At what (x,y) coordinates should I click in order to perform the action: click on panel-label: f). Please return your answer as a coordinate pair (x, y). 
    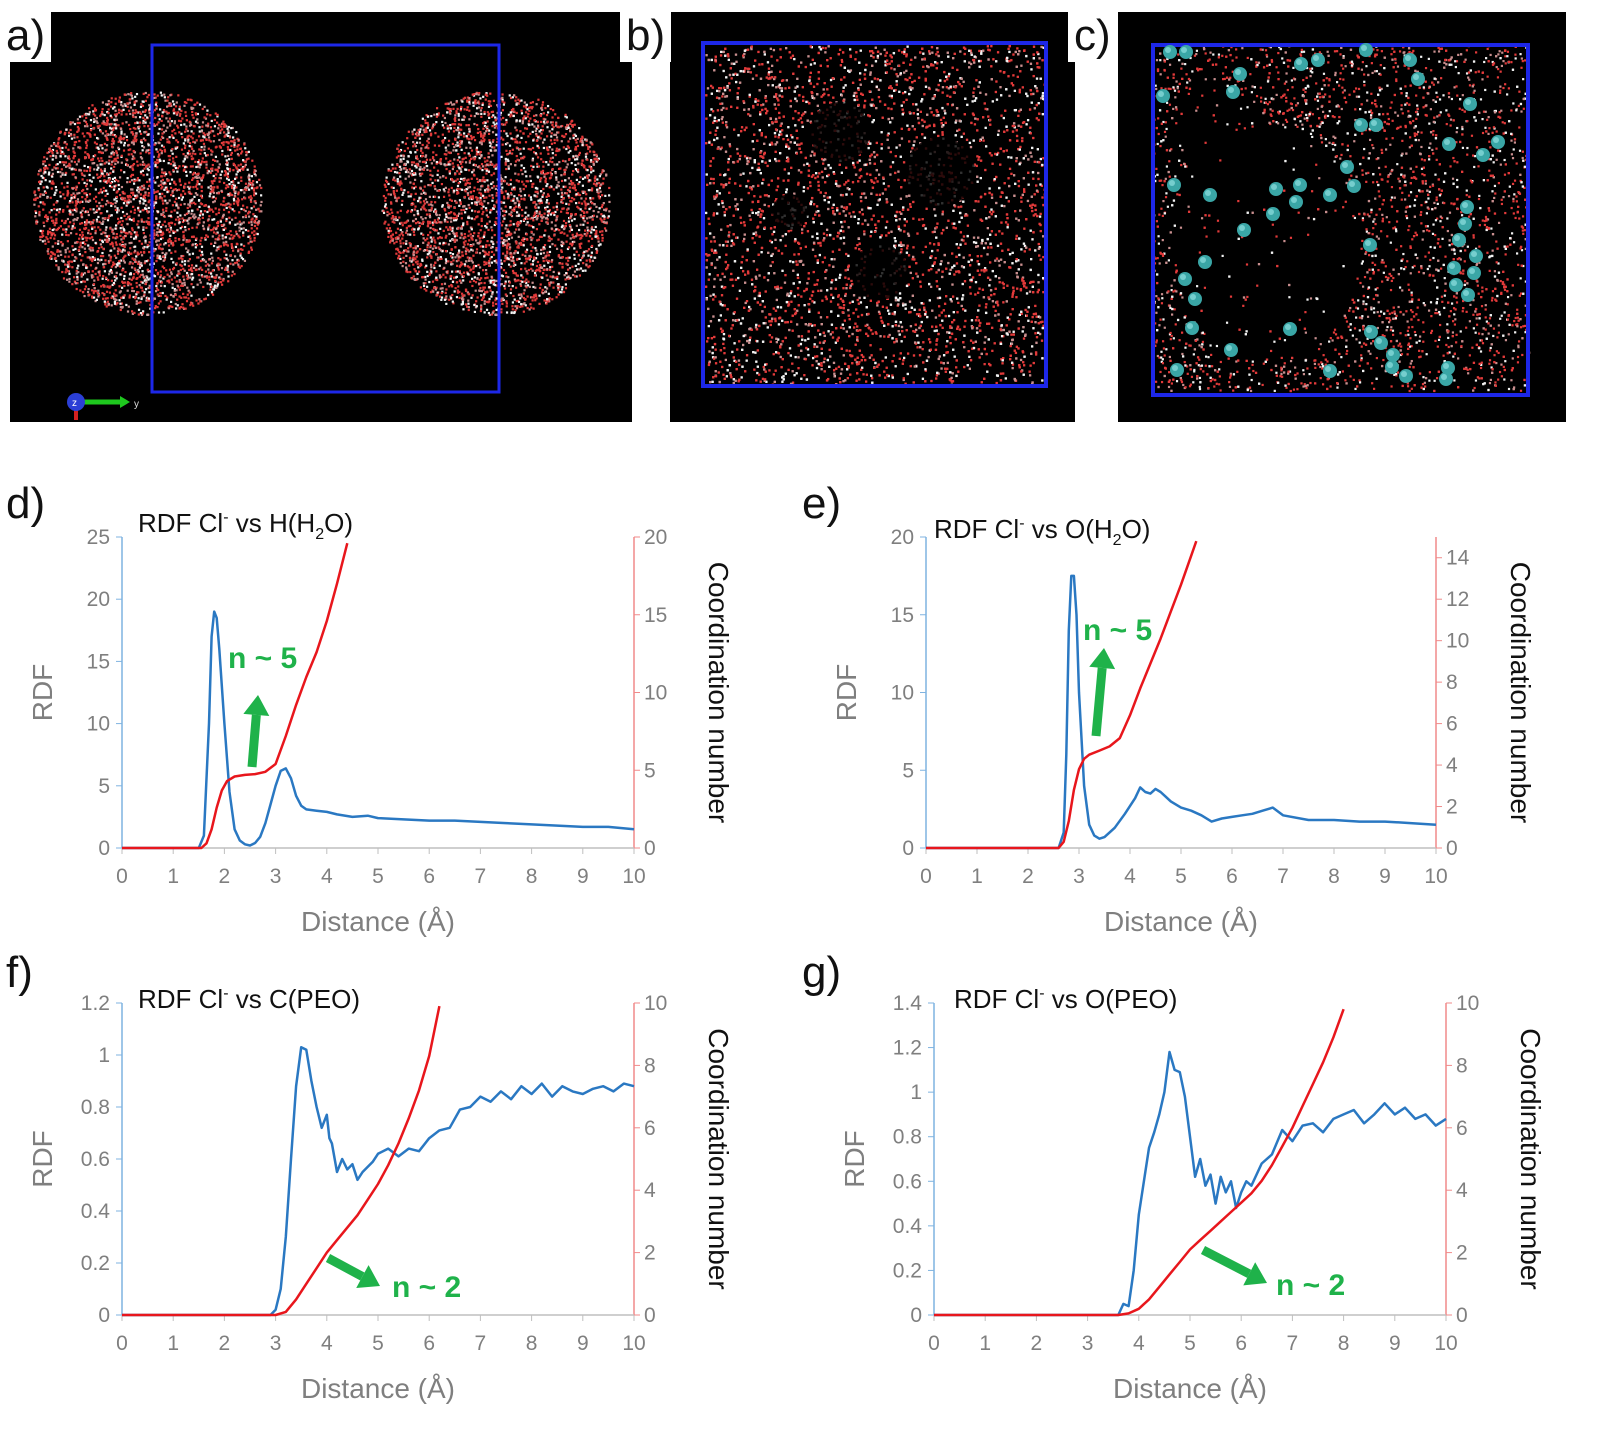
    Looking at the image, I should click on (19, 972).